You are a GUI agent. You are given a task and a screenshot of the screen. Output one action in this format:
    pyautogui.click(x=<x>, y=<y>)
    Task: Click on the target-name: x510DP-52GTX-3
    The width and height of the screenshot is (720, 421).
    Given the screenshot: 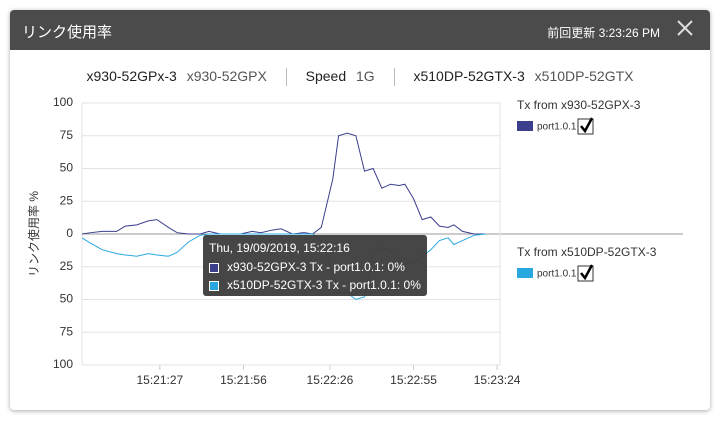 What is the action you would take?
    pyautogui.click(x=469, y=76)
    